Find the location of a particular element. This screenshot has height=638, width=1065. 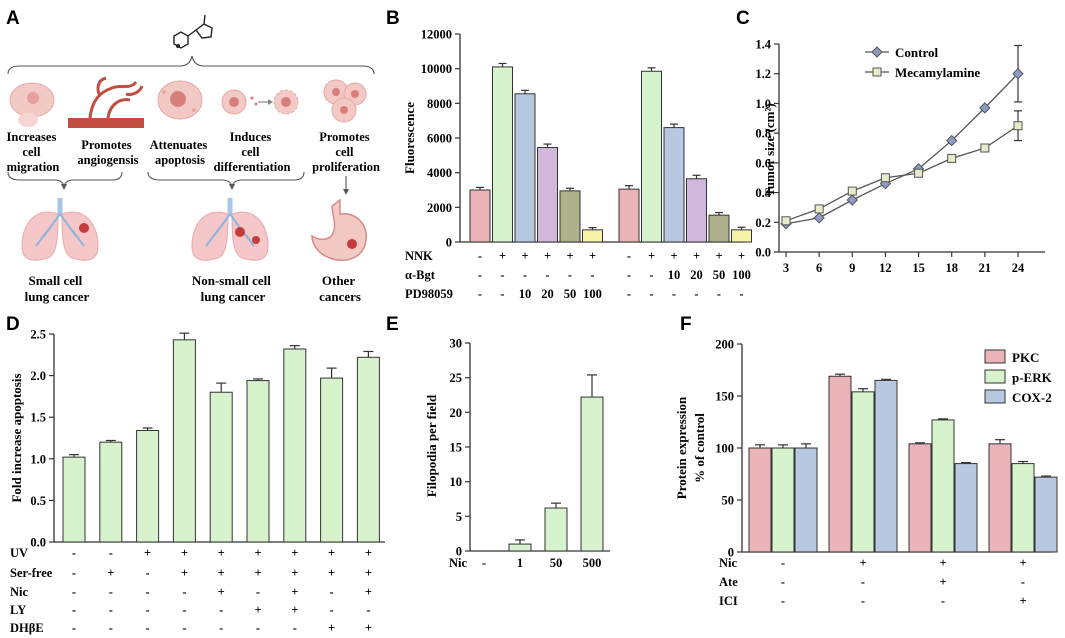

legend-label: Mecamylamine is located at coordinates (937, 72).